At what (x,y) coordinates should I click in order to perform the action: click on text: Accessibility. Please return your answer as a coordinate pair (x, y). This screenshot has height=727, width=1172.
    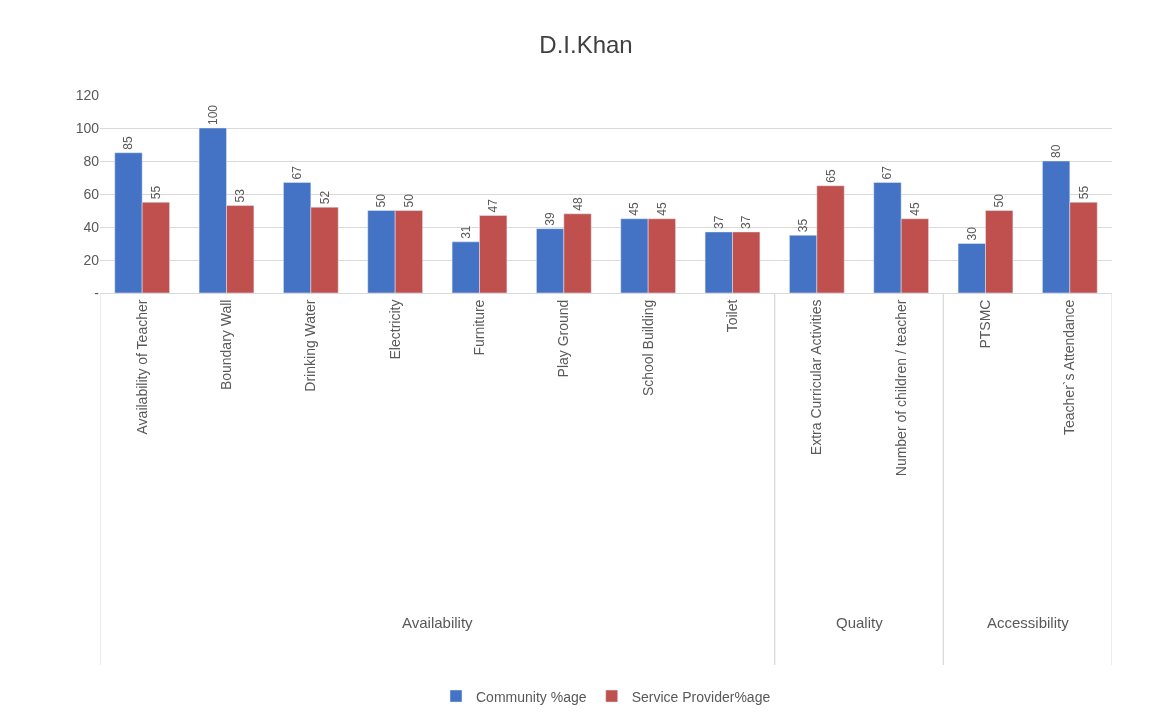
    Looking at the image, I should click on (1028, 622).